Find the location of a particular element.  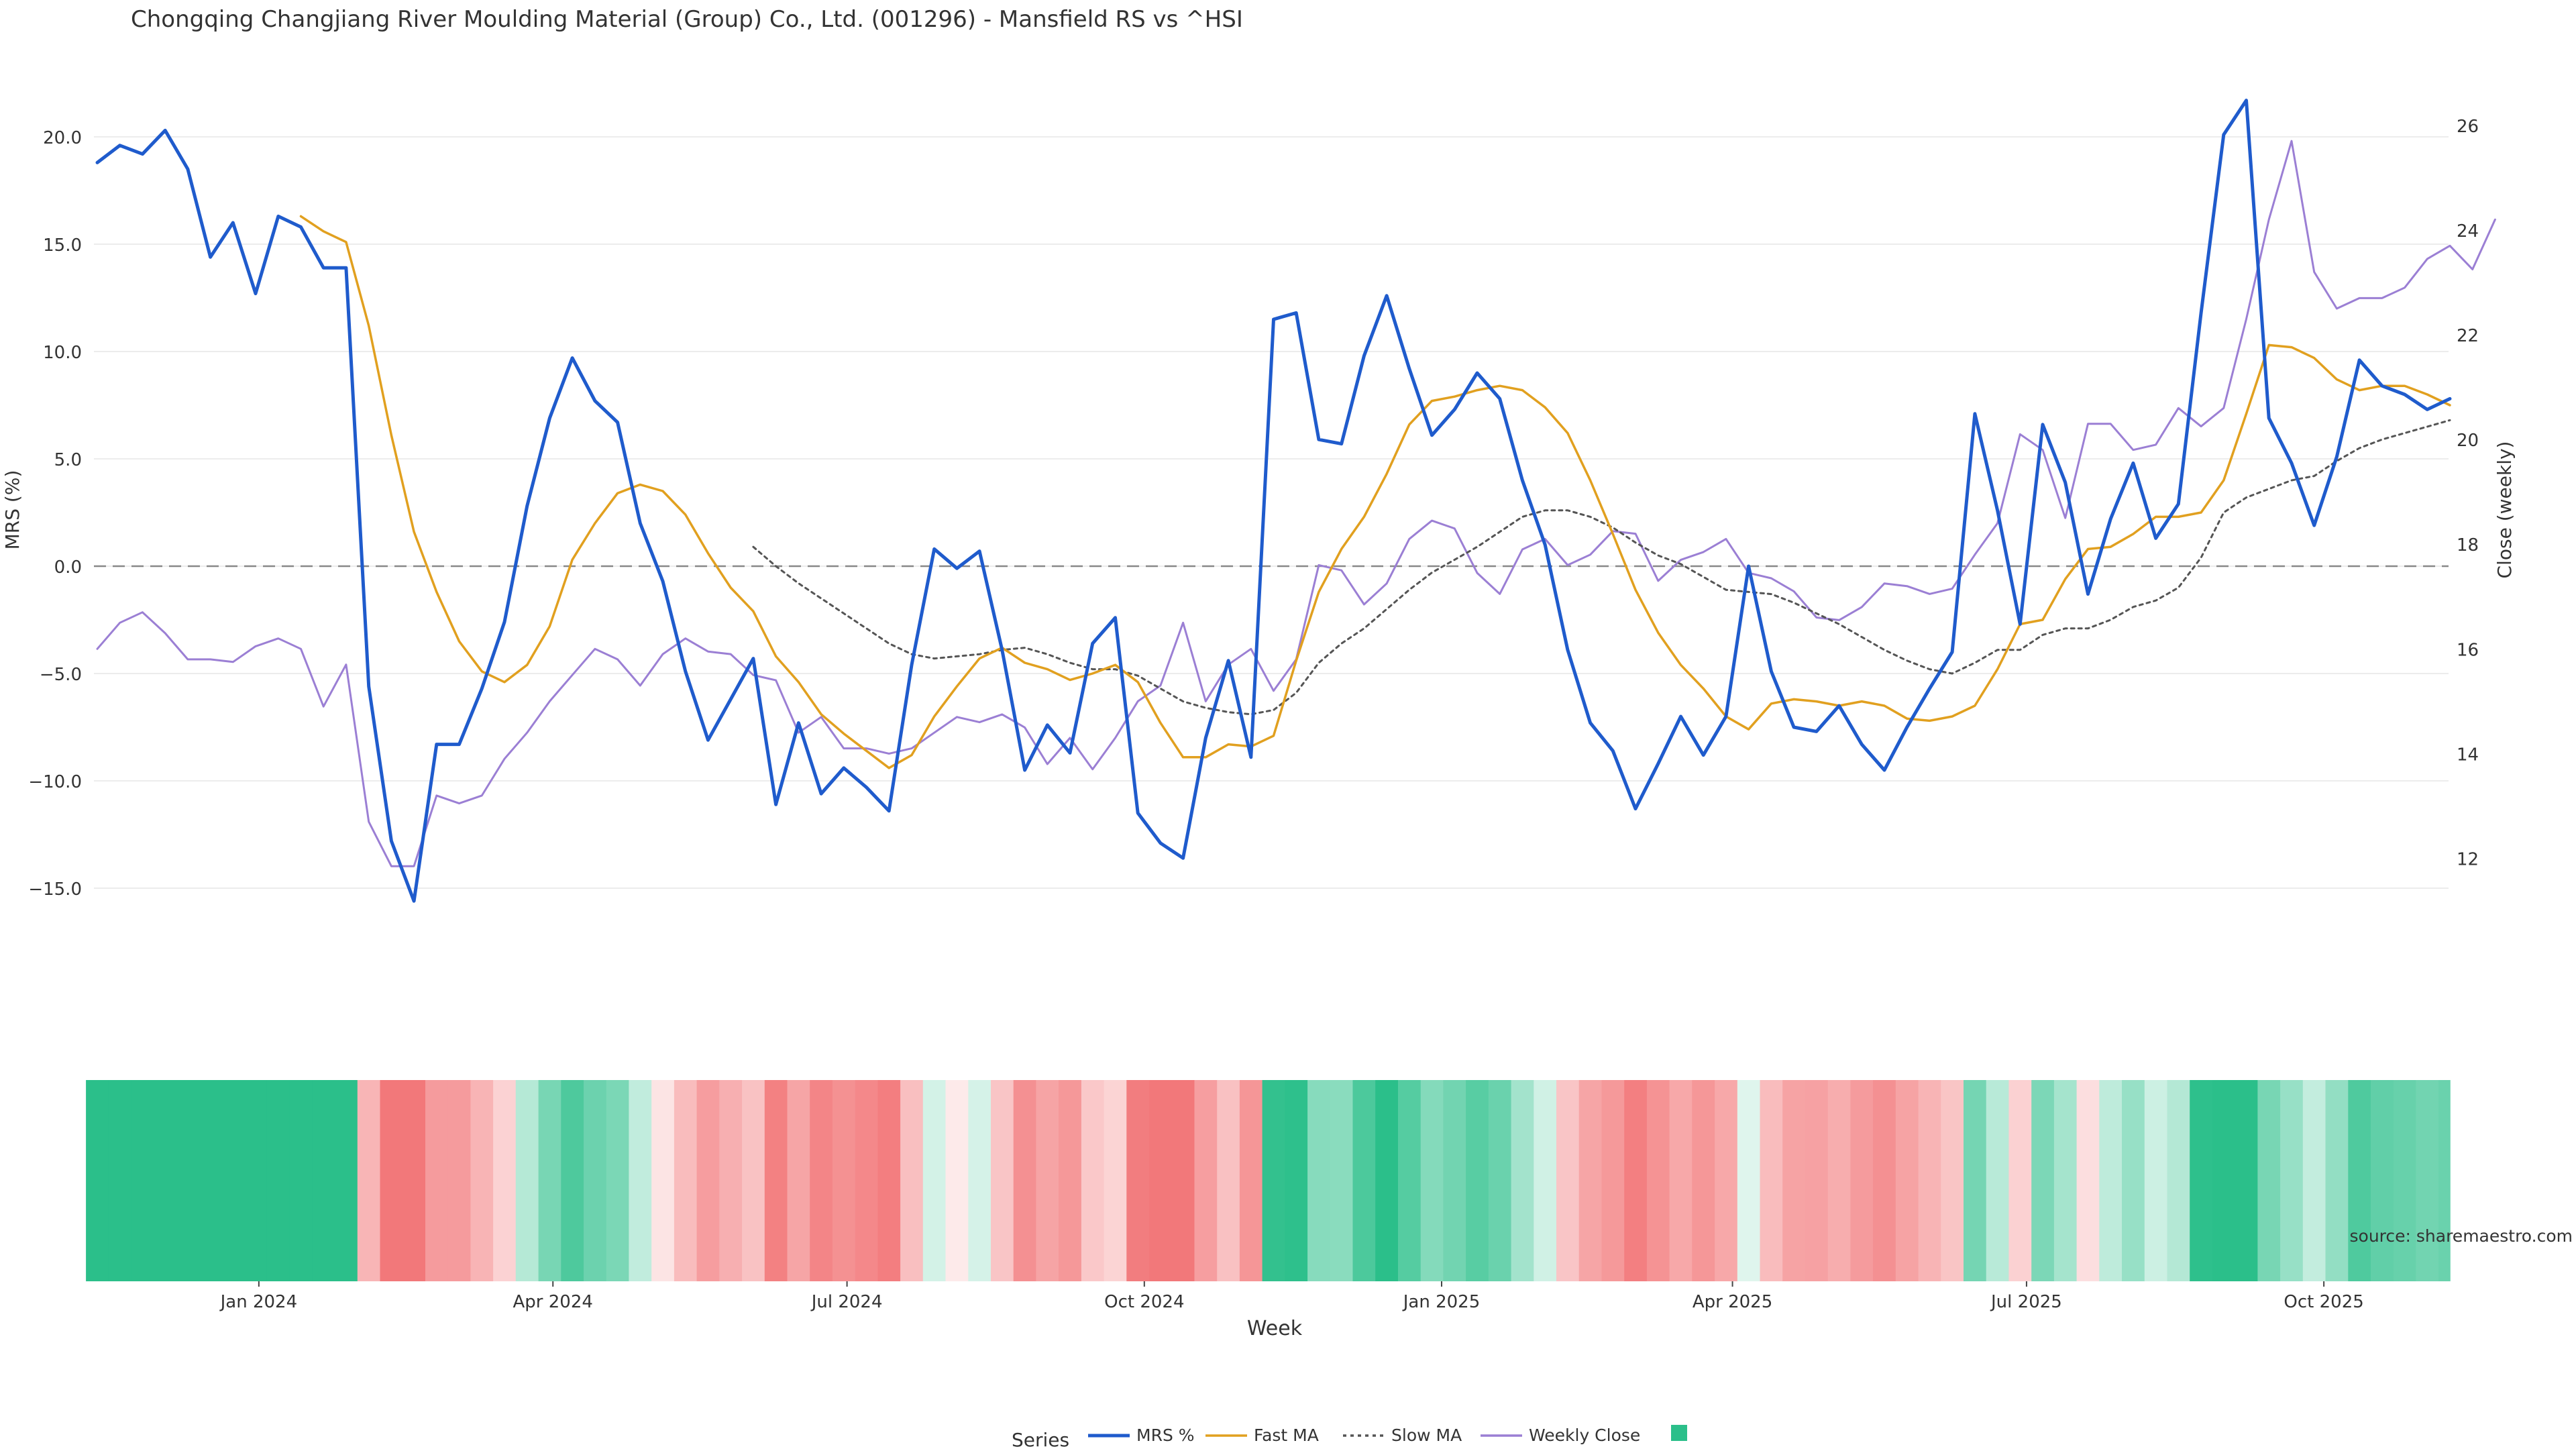

legend: Series MRS % Fast MA Slow MA Weekly Close is located at coordinates (1349, 1437).